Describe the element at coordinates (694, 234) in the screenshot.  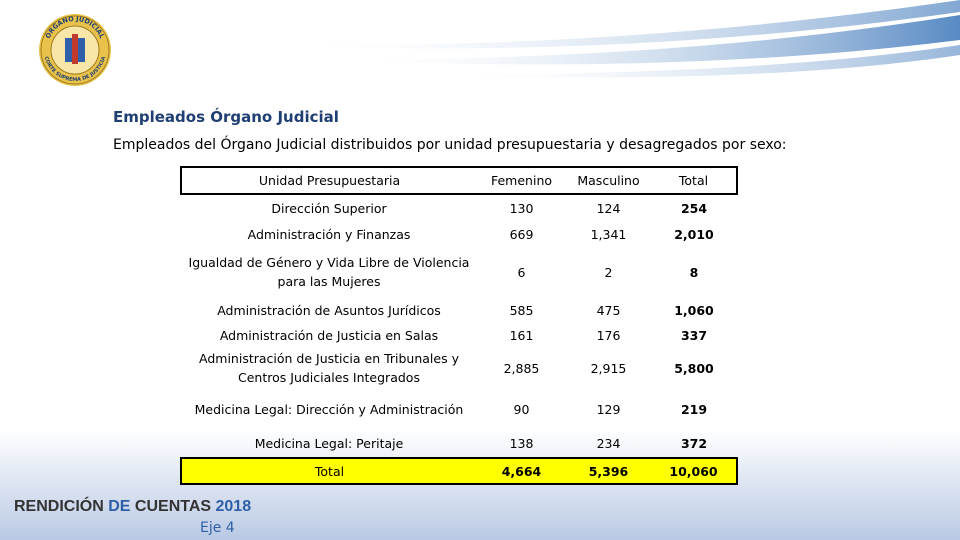
I see `cell: 2,010` at that location.